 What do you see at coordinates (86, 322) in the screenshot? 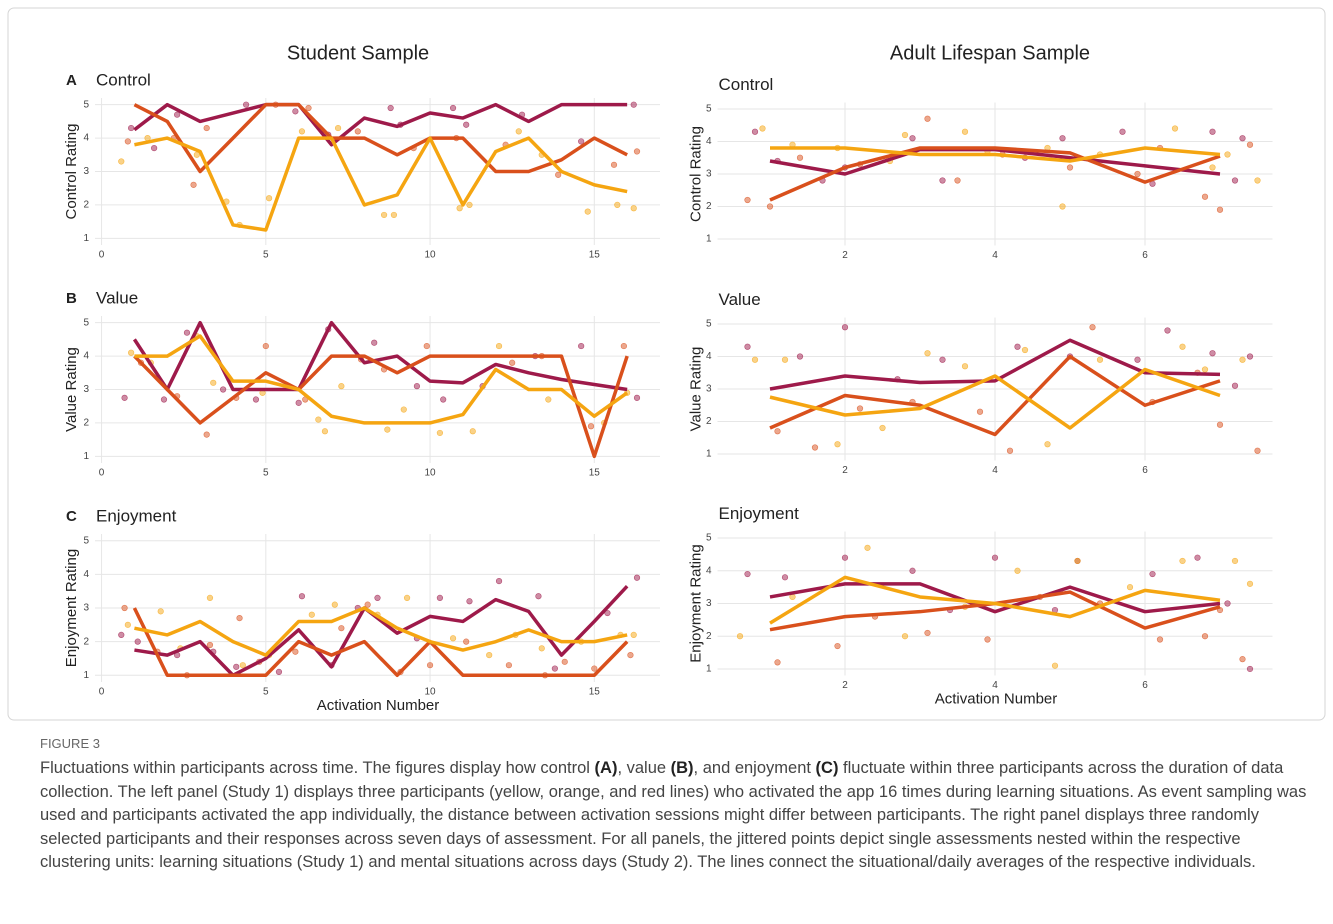
I see `y-tick-label: 5` at bounding box center [86, 322].